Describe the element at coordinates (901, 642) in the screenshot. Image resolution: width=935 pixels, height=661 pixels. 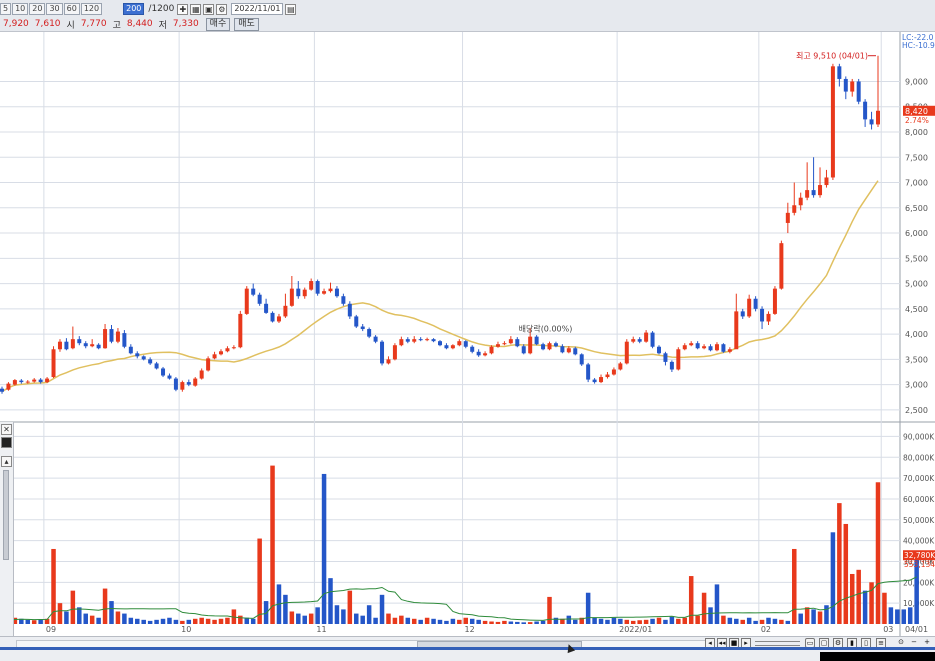
I see `zoom-fit-icon: ⊙` at that location.